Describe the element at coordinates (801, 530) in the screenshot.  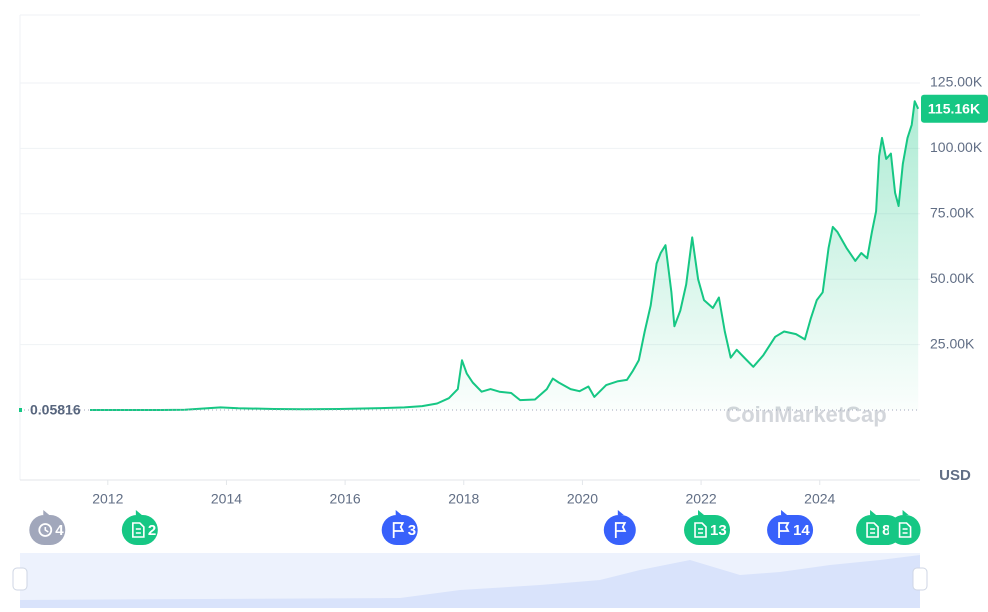
I see `badge-label: 14` at that location.